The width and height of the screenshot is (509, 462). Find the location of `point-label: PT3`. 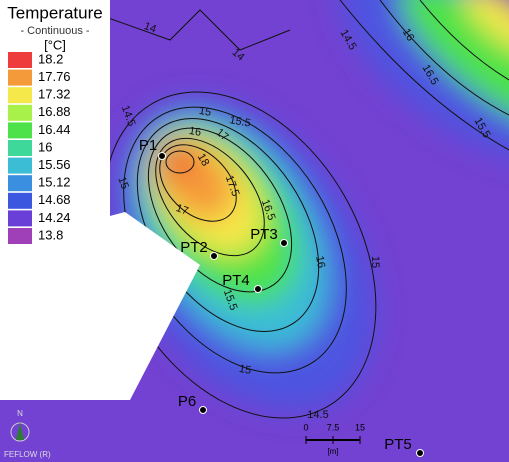

point-label: PT3 is located at coordinates (264, 234).